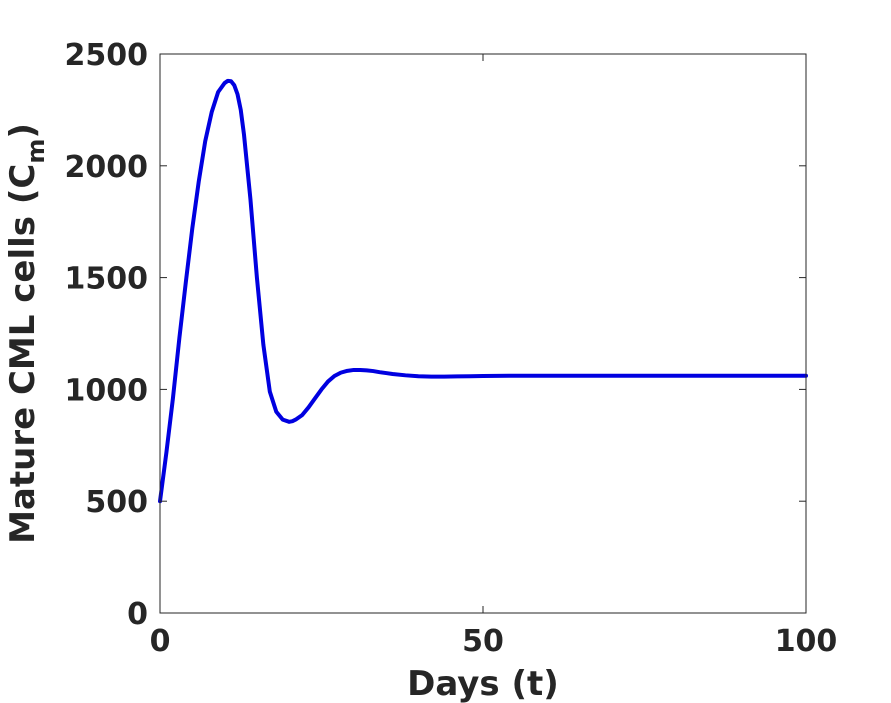  Describe the element at coordinates (23, 131) in the screenshot. I see `y-axis-title-close: )` at that location.